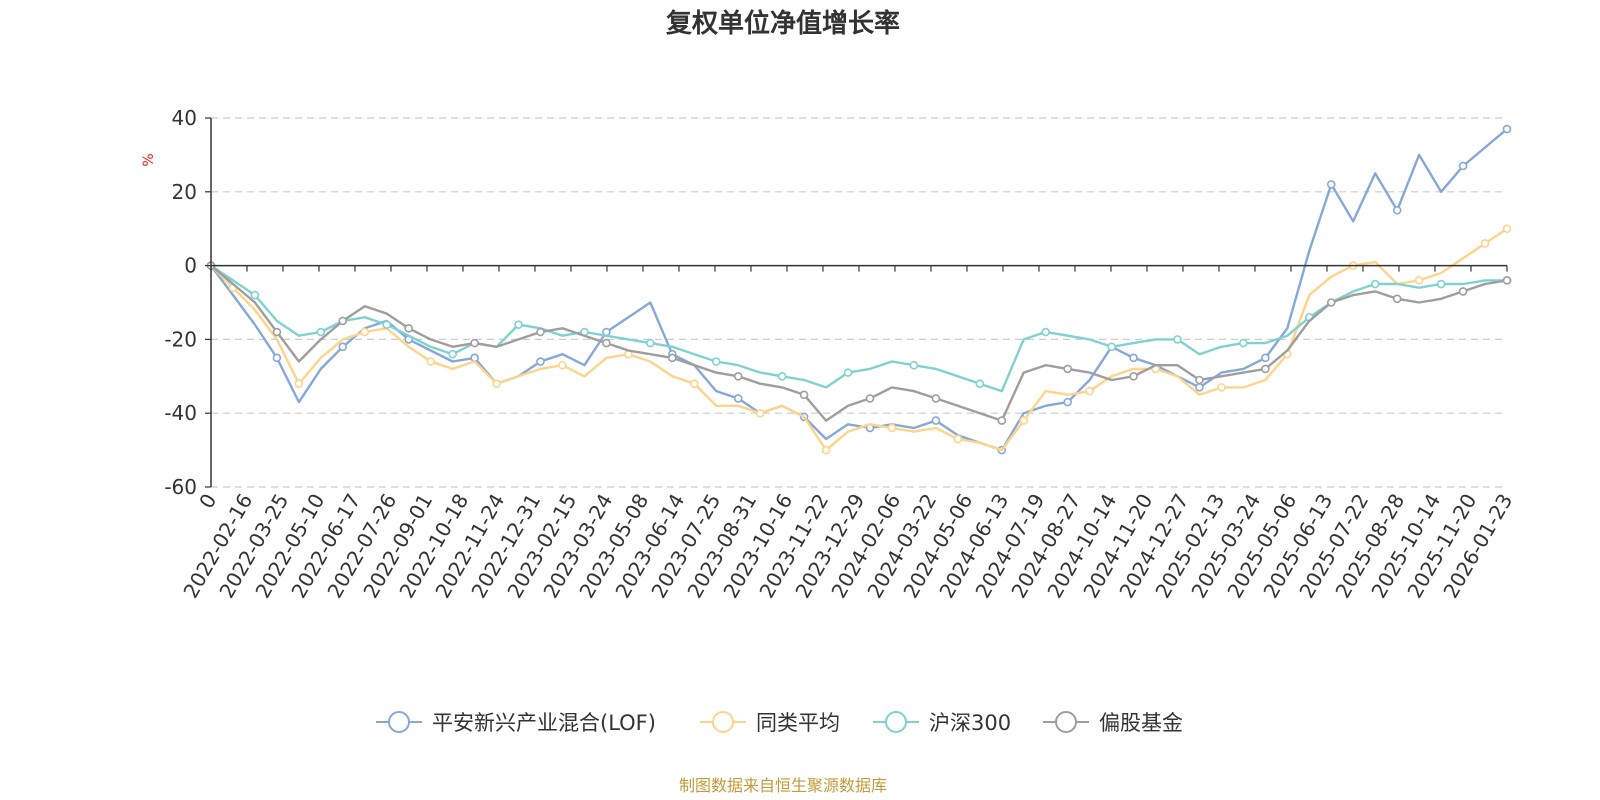  Describe the element at coordinates (544, 723) in the screenshot. I see `legend-label: 平安新兴产业混合(LOF)` at that location.